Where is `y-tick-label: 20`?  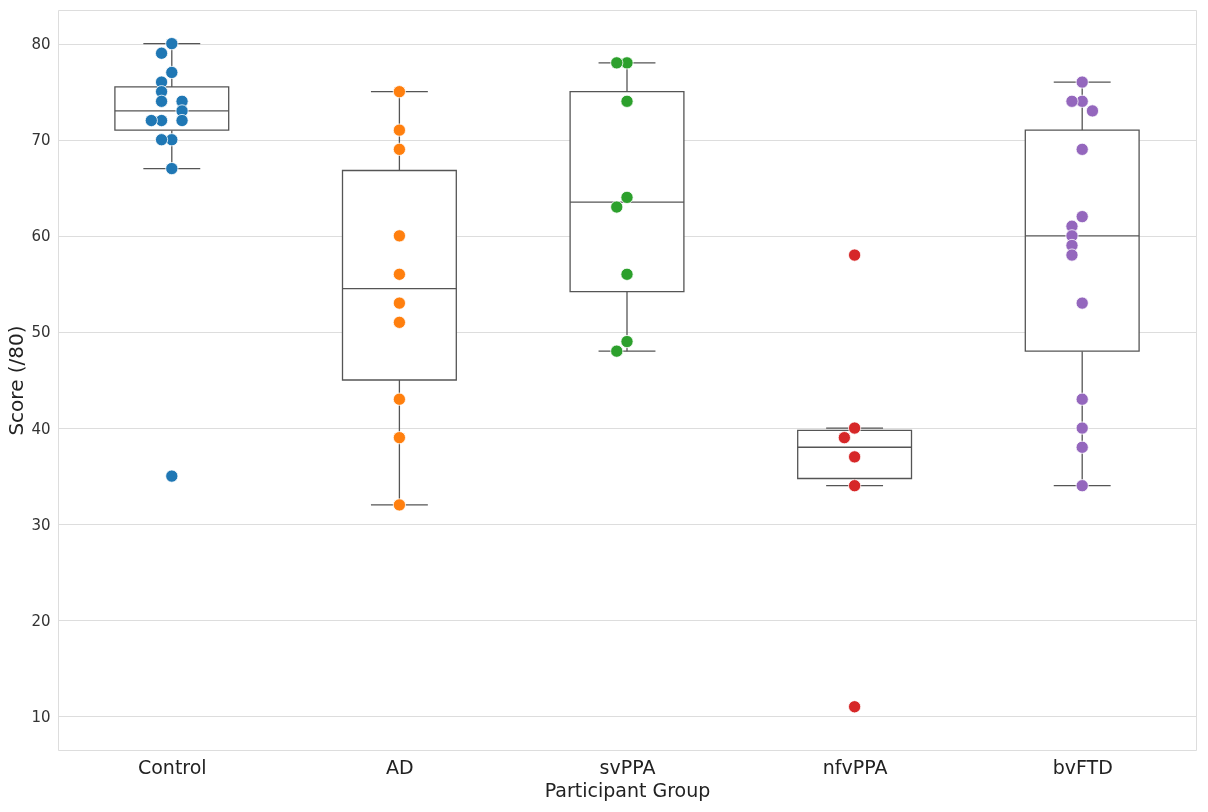 y-tick-label: 20 is located at coordinates (41, 620).